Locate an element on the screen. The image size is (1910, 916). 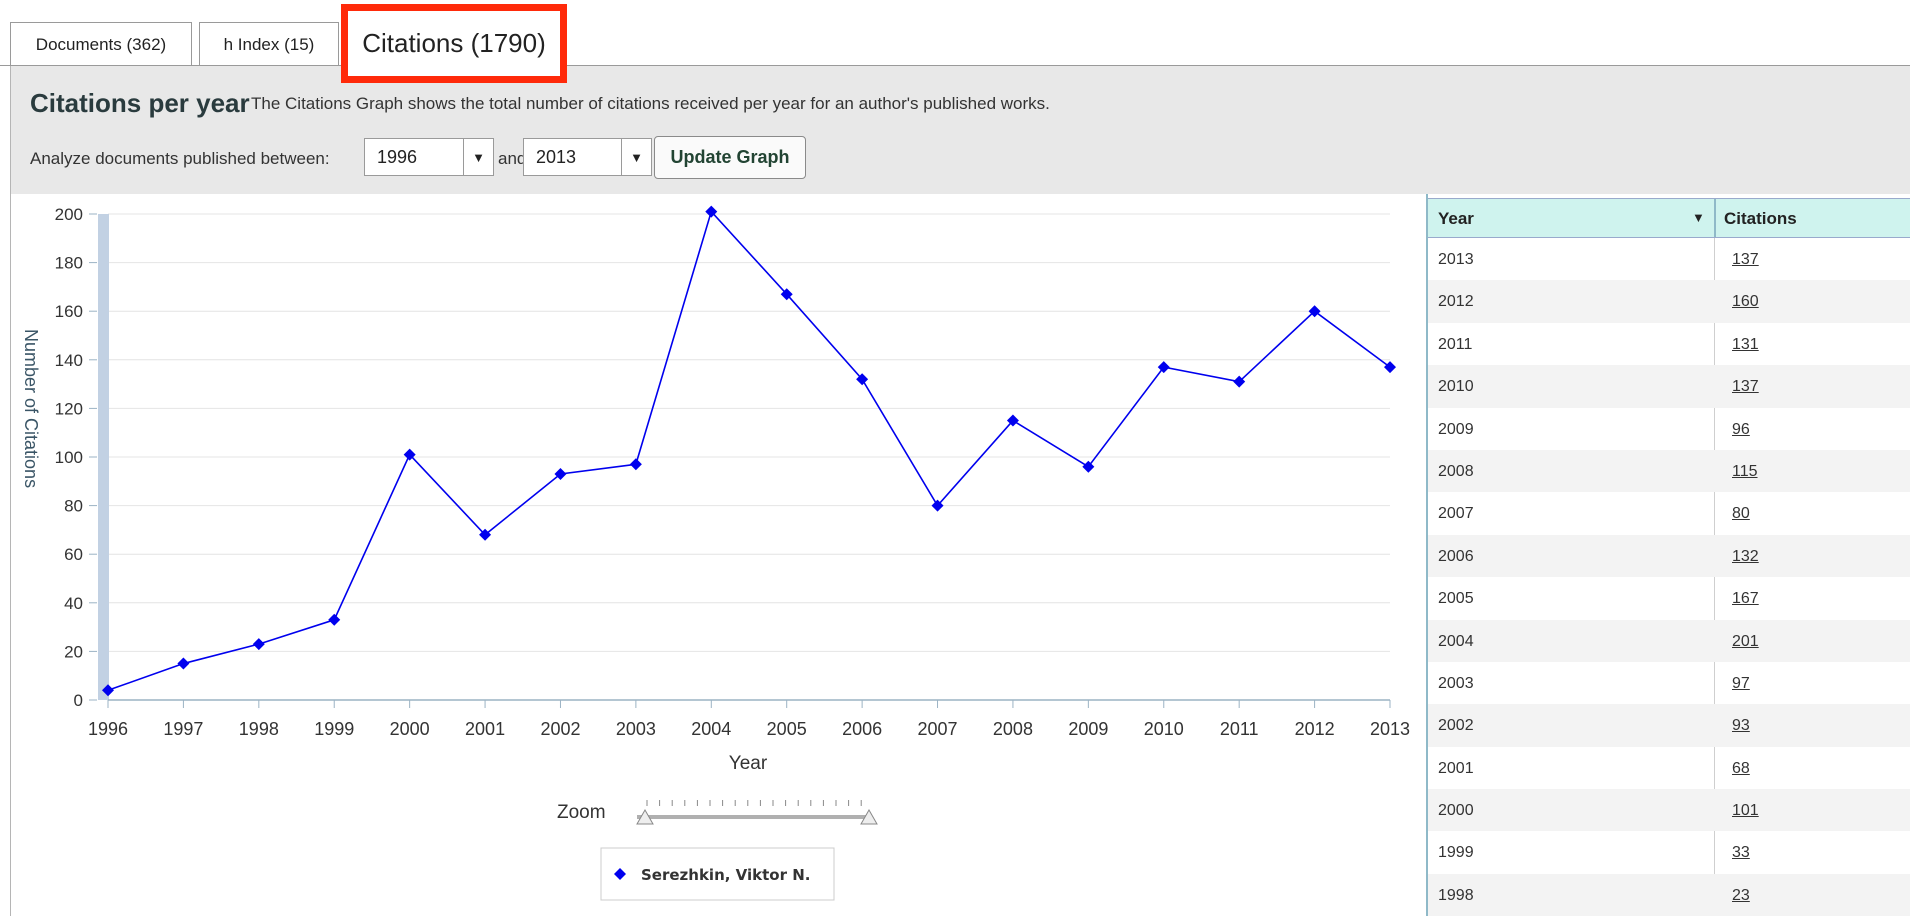
legend-box is located at coordinates (717, 874).